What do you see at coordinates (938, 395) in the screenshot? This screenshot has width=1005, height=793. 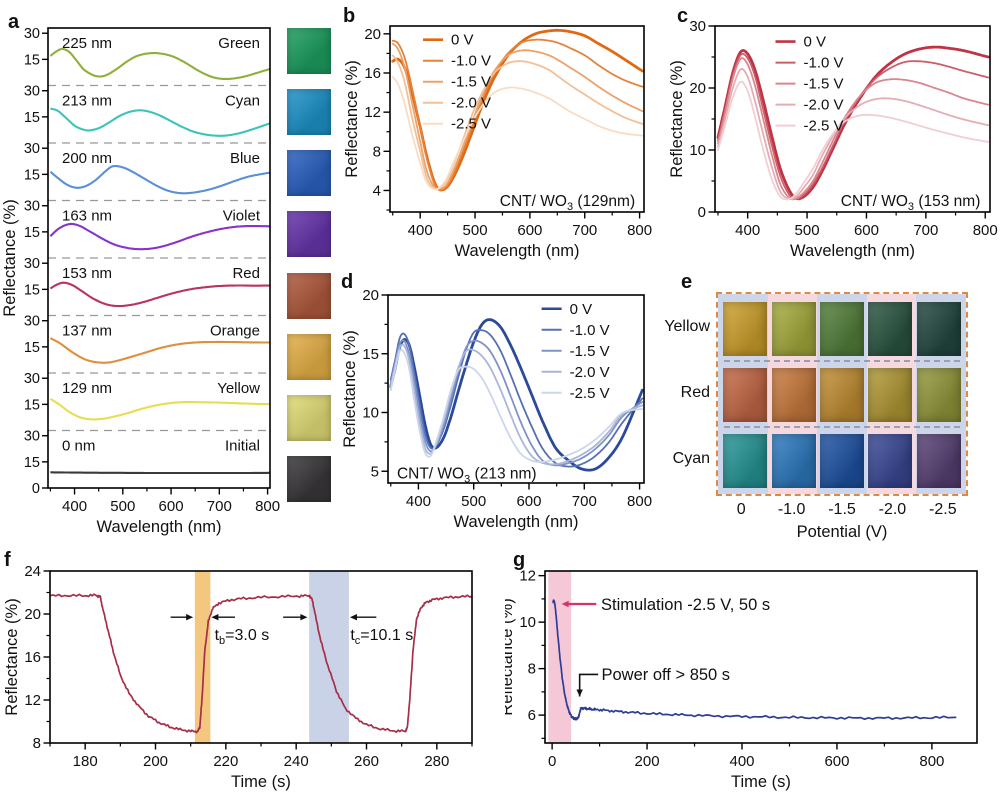 I see `e-swatch-red--2.5` at bounding box center [938, 395].